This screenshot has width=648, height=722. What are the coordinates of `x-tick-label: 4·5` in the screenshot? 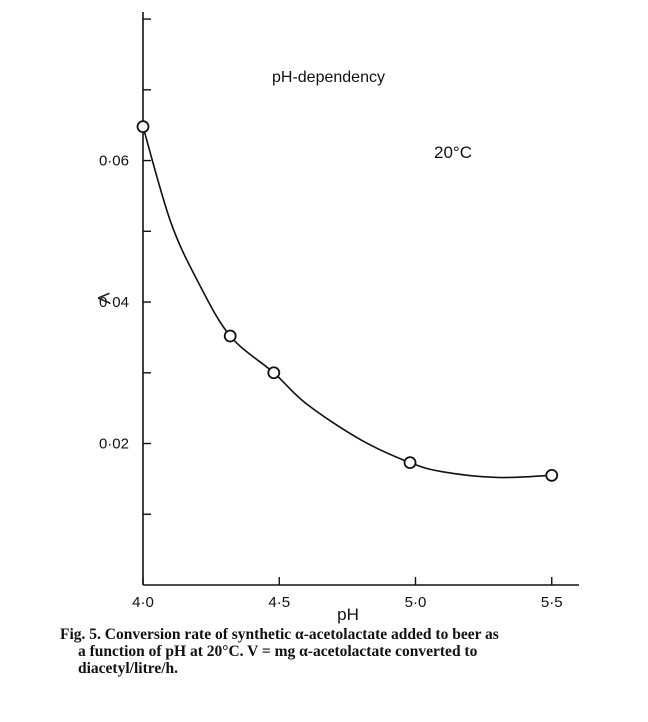 It's located at (279, 602).